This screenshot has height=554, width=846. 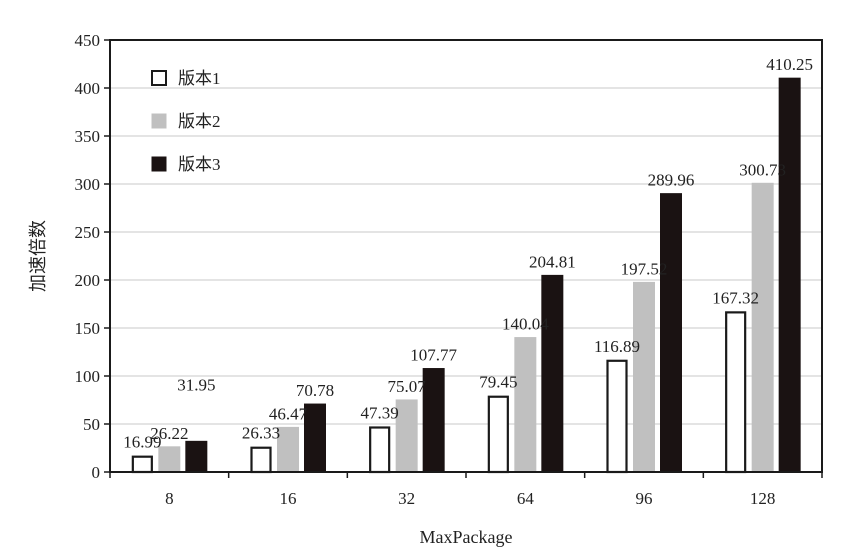 What do you see at coordinates (617, 346) in the screenshot?
I see `data-label: 116.89` at bounding box center [617, 346].